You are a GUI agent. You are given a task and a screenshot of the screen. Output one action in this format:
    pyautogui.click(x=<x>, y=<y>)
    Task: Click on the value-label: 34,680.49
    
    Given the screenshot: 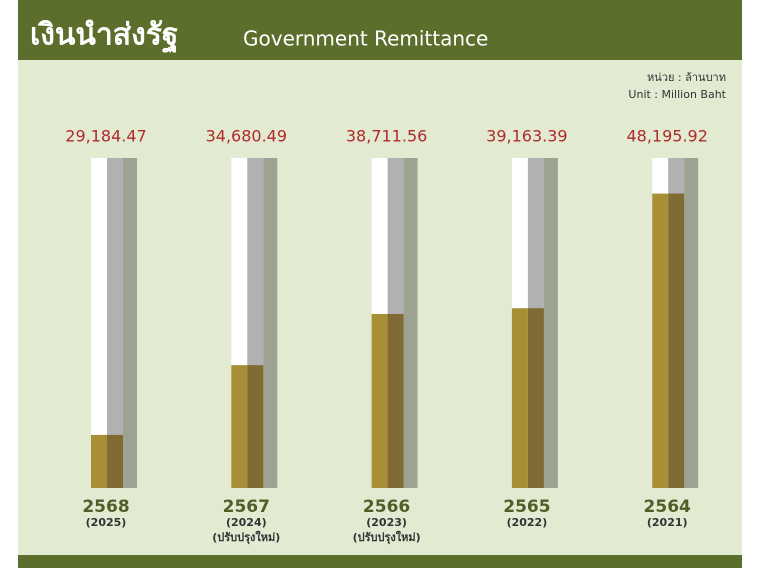 What is the action you would take?
    pyautogui.click(x=246, y=136)
    